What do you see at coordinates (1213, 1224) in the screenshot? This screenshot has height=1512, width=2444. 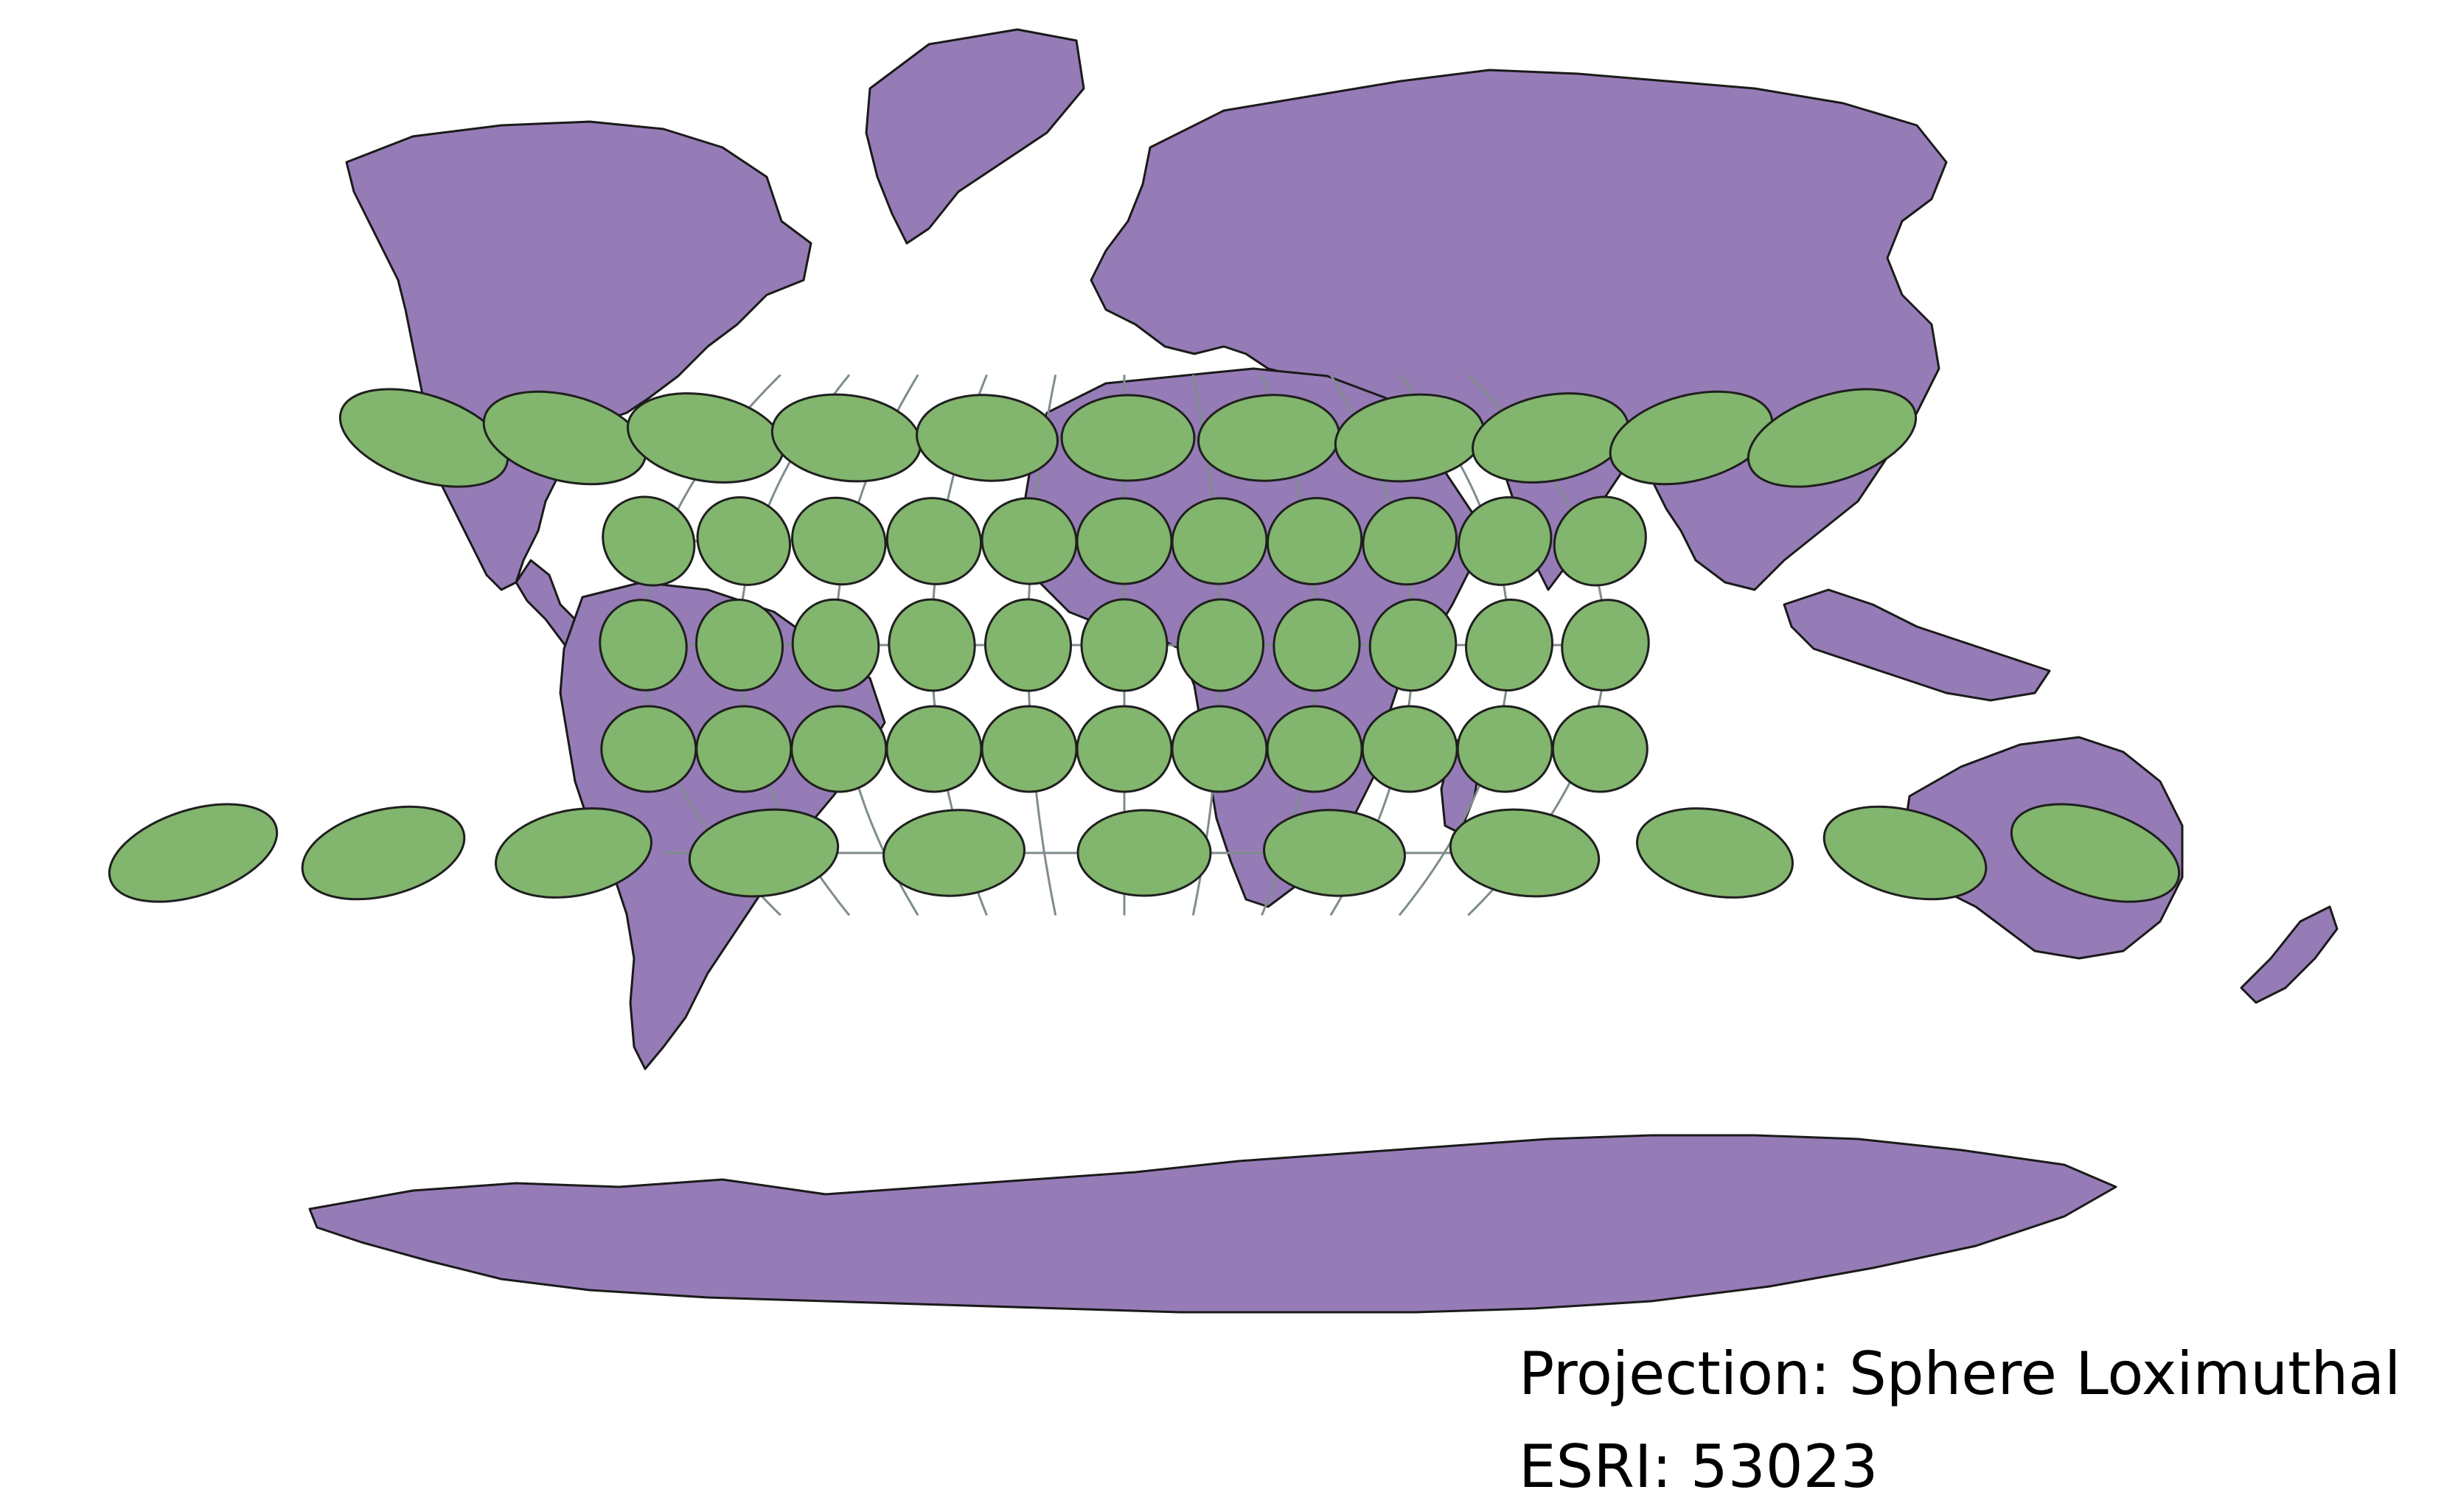 I see `landmass-antarctica` at bounding box center [1213, 1224].